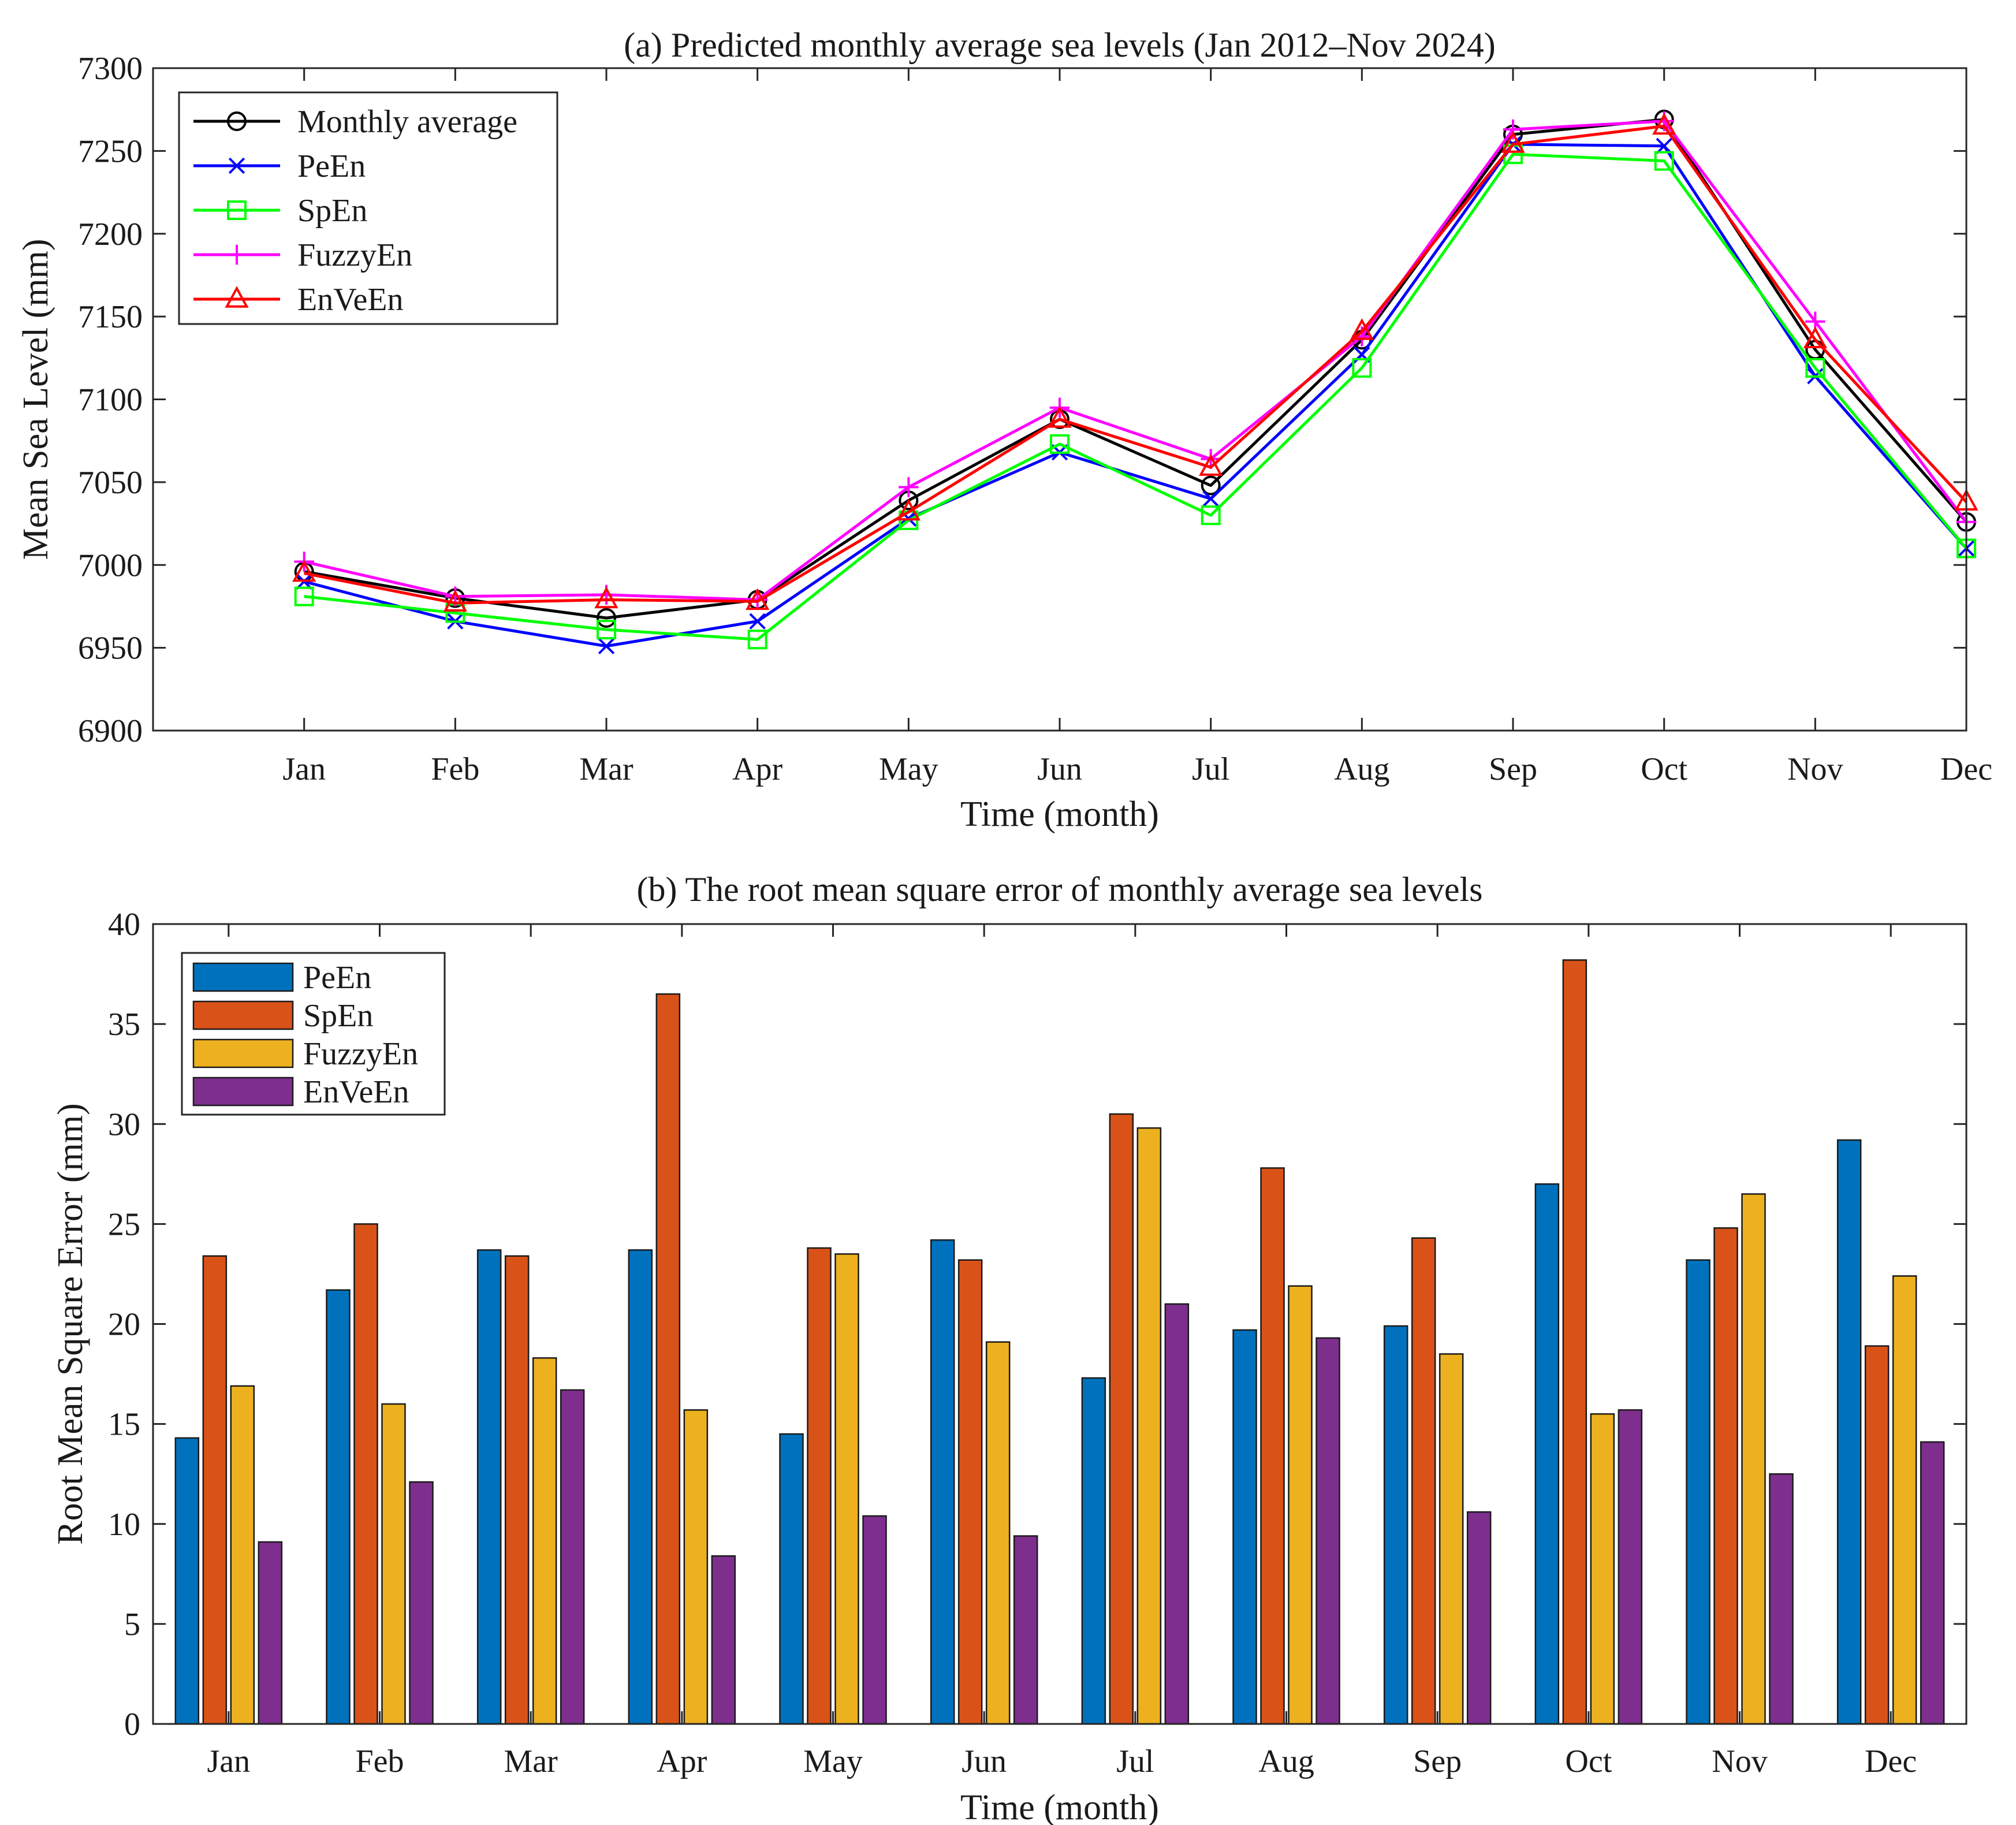 The image size is (2016, 1825). Describe the element at coordinates (380, 1761) in the screenshot. I see `x-tick-label: Feb` at that location.